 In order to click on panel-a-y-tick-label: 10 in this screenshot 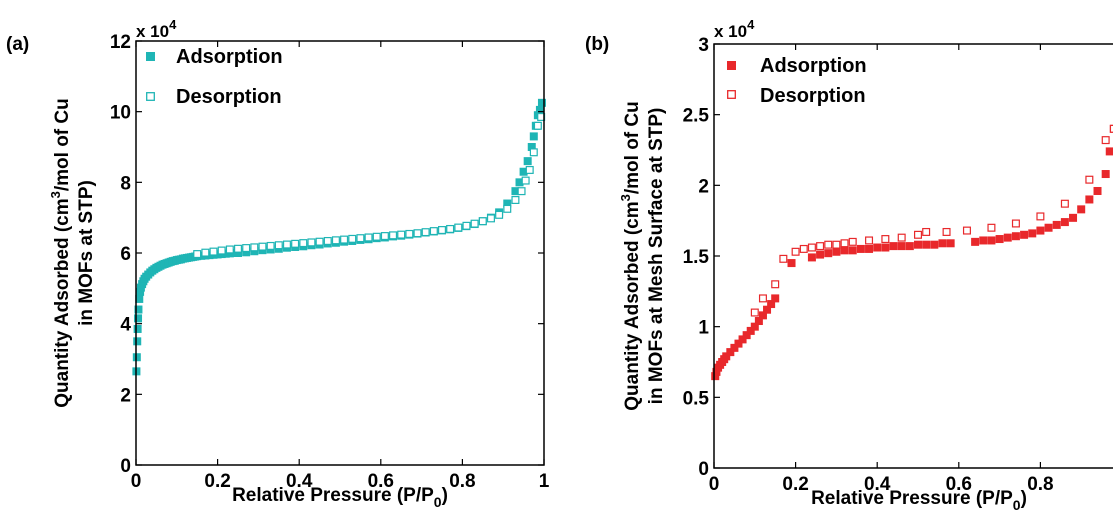, I will do `click(120, 113)`.